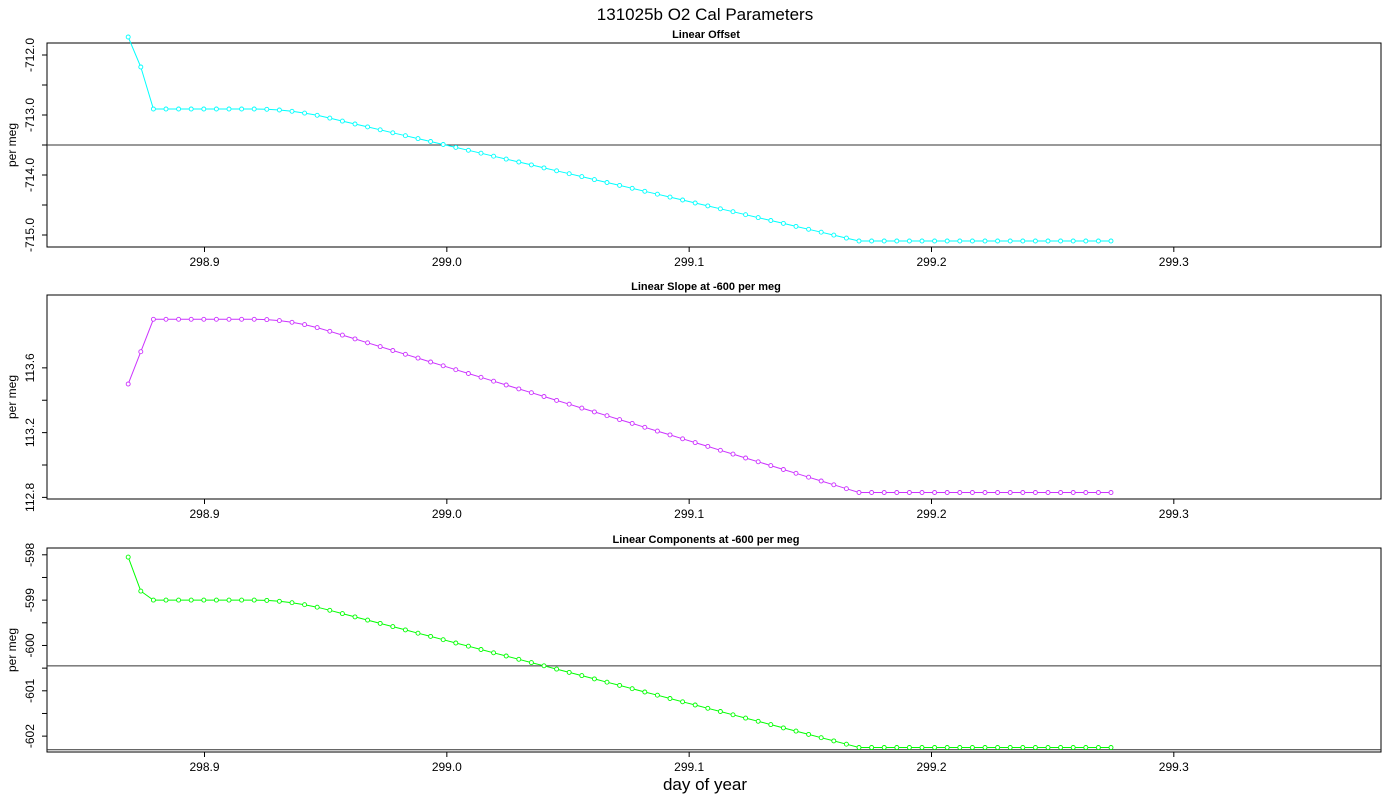 The width and height of the screenshot is (1400, 800). I want to click on y-tick-label: 112.8, so click(30, 496).